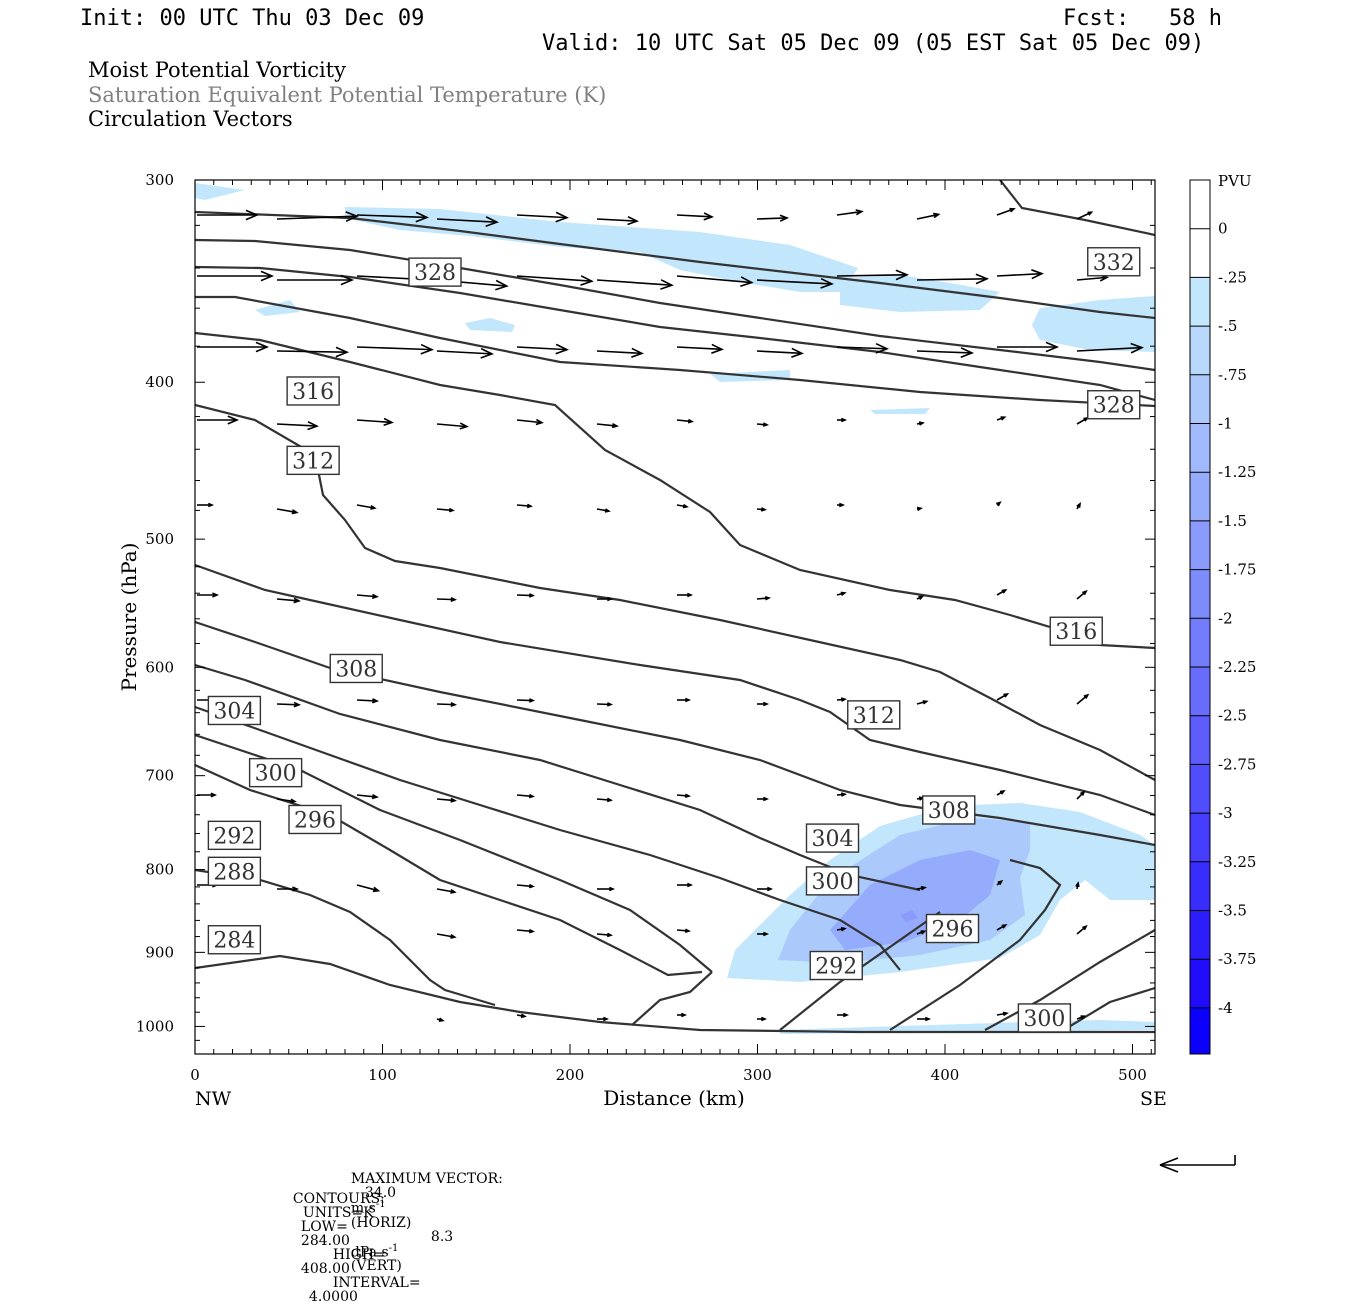 This screenshot has height=1305, width=1350. Describe the element at coordinates (1225, 424) in the screenshot. I see `colorbar-level-label: -1` at that location.